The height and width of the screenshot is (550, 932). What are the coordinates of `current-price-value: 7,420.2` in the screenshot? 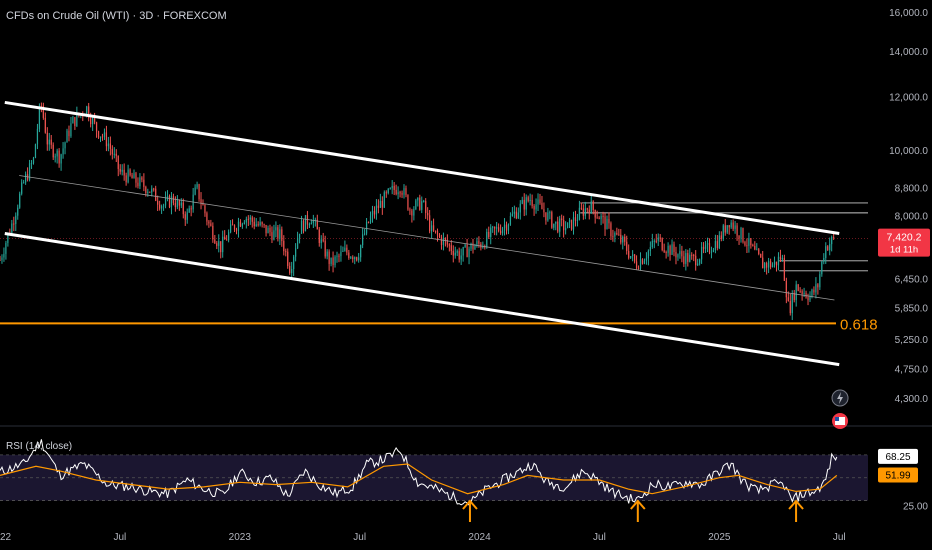 It's located at (903, 238).